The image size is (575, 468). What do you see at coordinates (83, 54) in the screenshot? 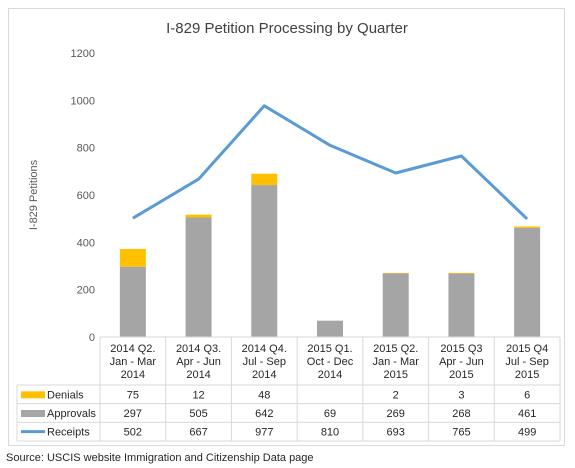
I see `y-tick-label: 1200` at bounding box center [83, 54].